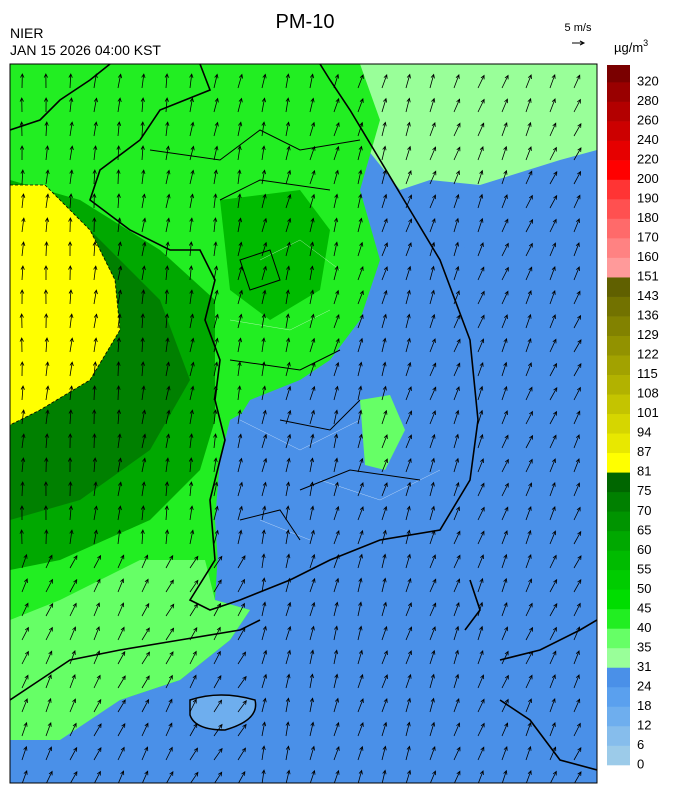 This screenshot has height=800, width=673. I want to click on jeju, so click(223, 712).